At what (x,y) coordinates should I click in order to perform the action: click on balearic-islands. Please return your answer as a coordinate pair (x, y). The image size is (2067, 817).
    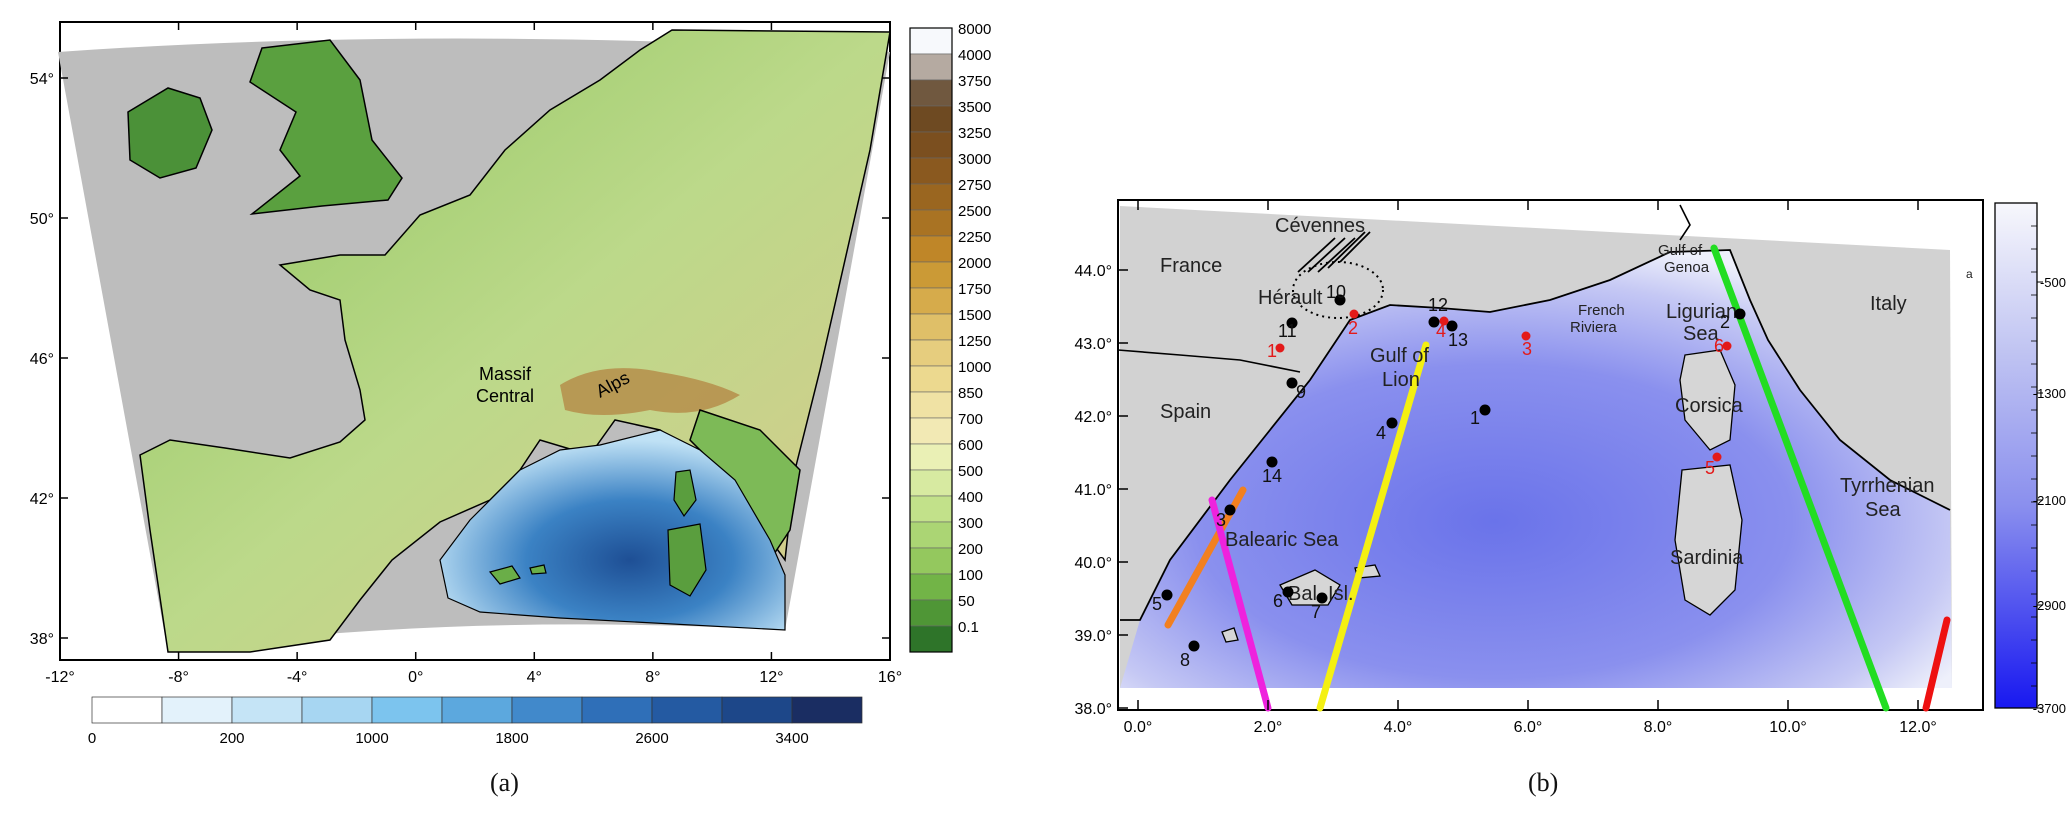
    Looking at the image, I should click on (517, 574).